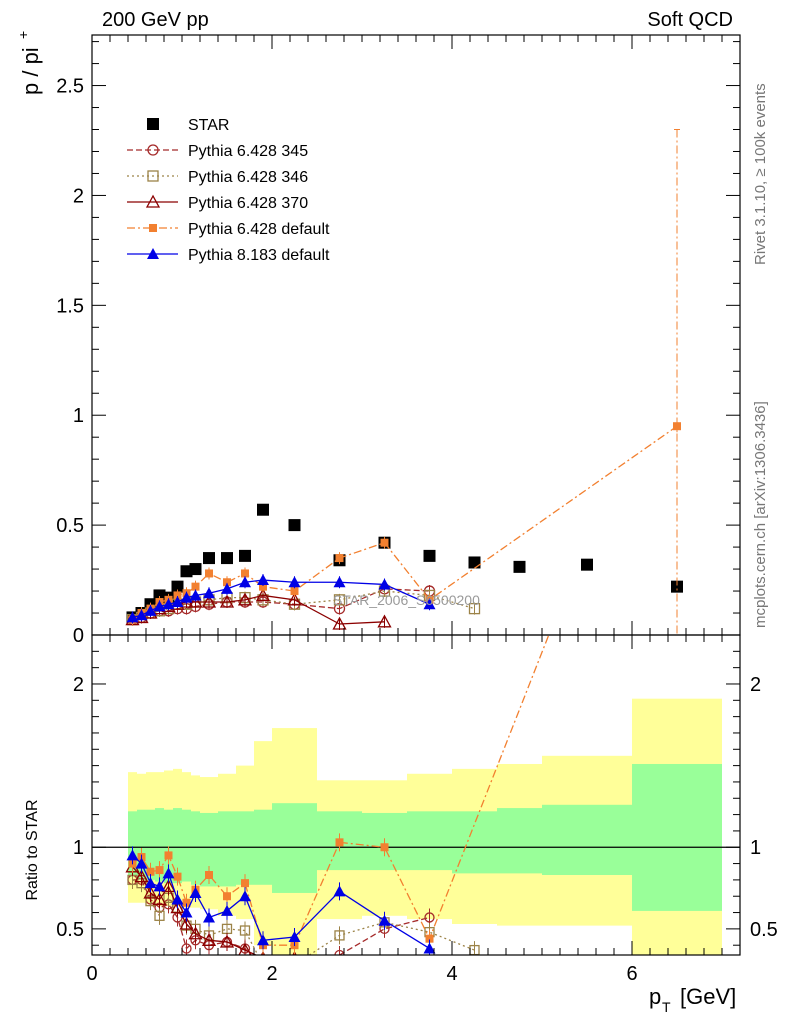  Describe the element at coordinates (217, 203) in the screenshot. I see `legend-entry-pythia-6-428-370: Pythia 6.428 370` at that location.